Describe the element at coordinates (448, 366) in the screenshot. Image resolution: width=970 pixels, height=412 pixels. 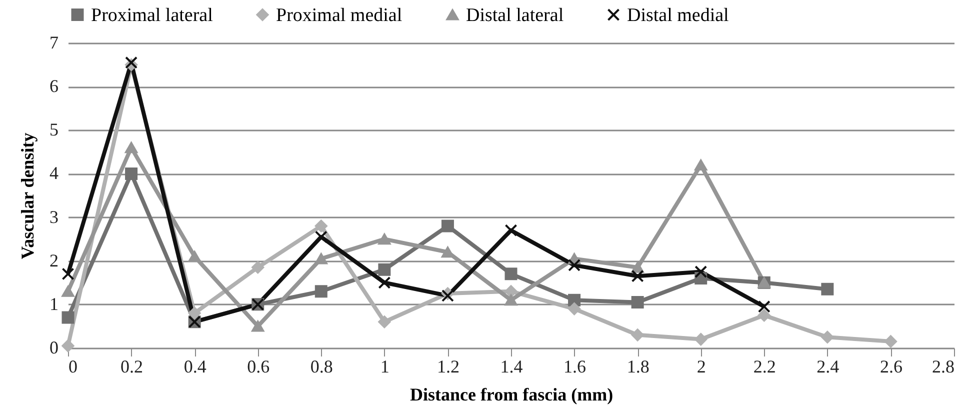
I see `x-tick-label: 1.2` at that location.